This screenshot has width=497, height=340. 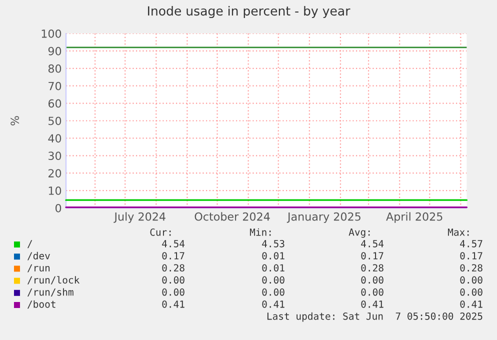 What do you see at coordinates (471, 244) in the screenshot?
I see `text: 4.57` at bounding box center [471, 244].